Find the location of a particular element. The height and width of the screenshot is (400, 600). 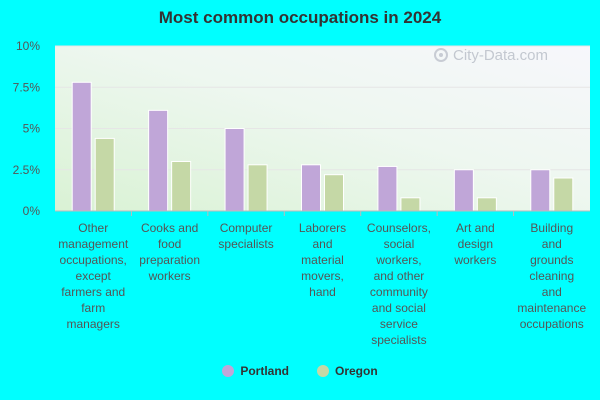

search-icon is located at coordinates (441, 55).